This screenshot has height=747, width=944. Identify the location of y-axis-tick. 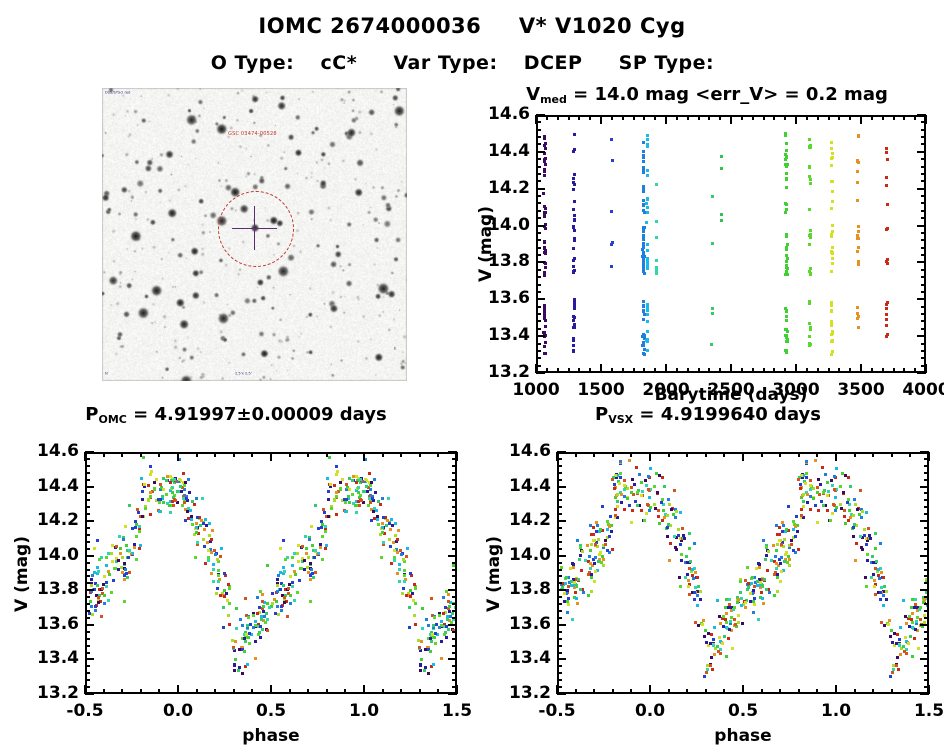
(561, 659).